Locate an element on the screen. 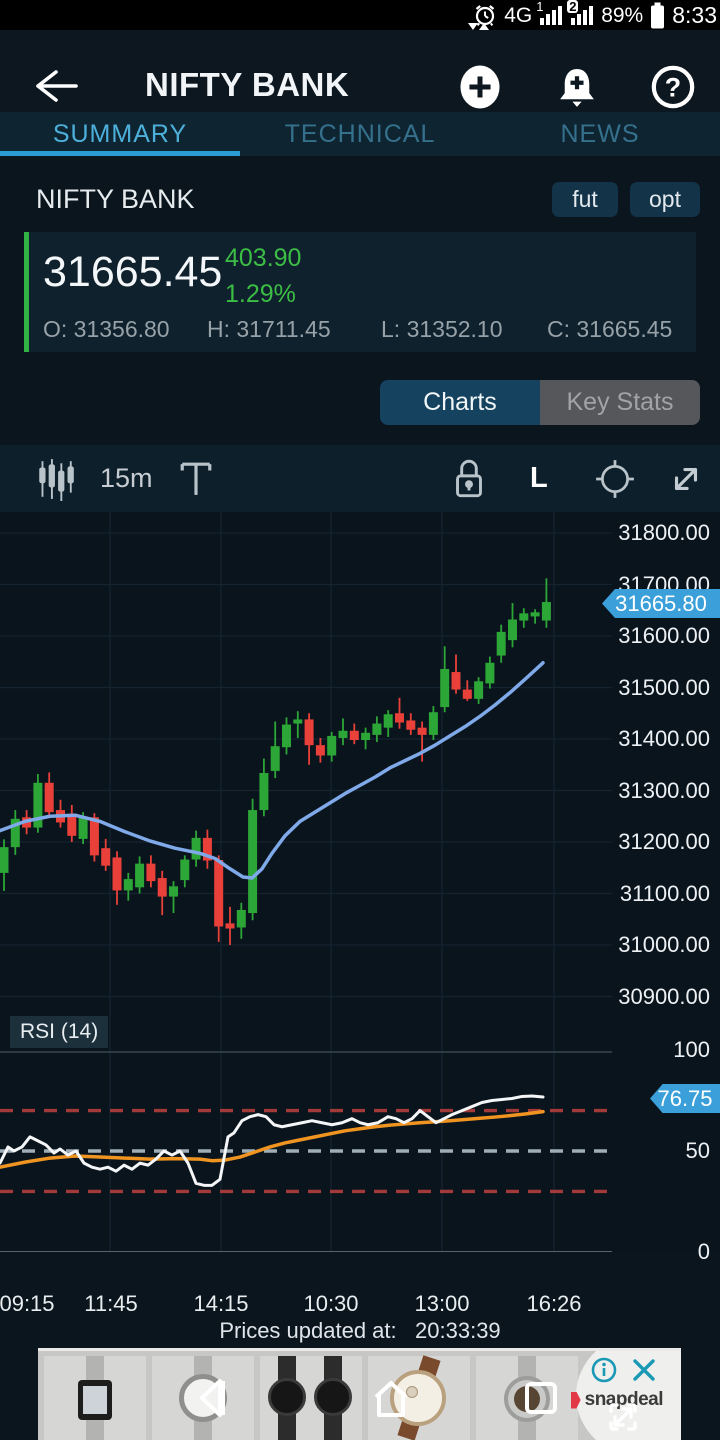 This screenshot has width=720, height=1440. chart-type-candles-icon is located at coordinates (56, 478).